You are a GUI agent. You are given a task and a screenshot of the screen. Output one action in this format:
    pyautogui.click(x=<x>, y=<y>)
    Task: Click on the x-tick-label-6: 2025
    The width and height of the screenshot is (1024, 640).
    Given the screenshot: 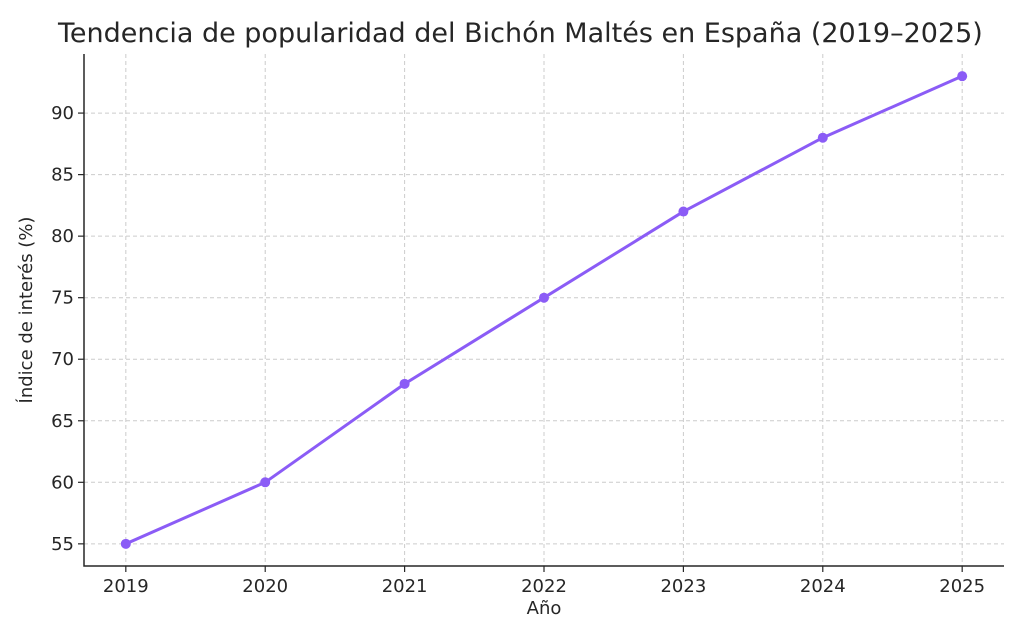 What is the action you would take?
    pyautogui.click(x=962, y=586)
    